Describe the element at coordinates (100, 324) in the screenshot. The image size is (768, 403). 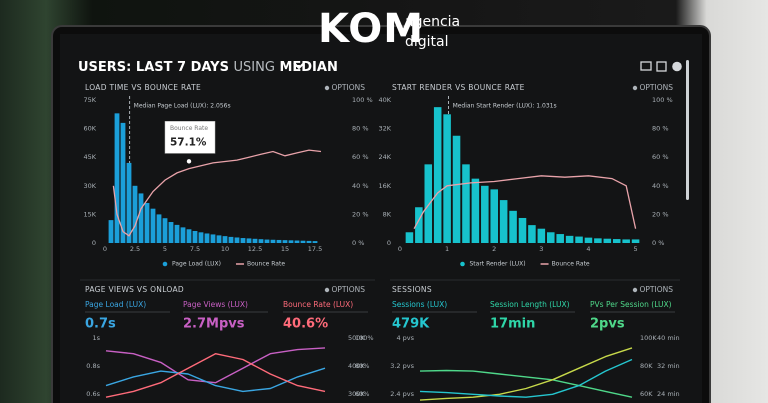
I see `metric-value: 0.7s` at that location.